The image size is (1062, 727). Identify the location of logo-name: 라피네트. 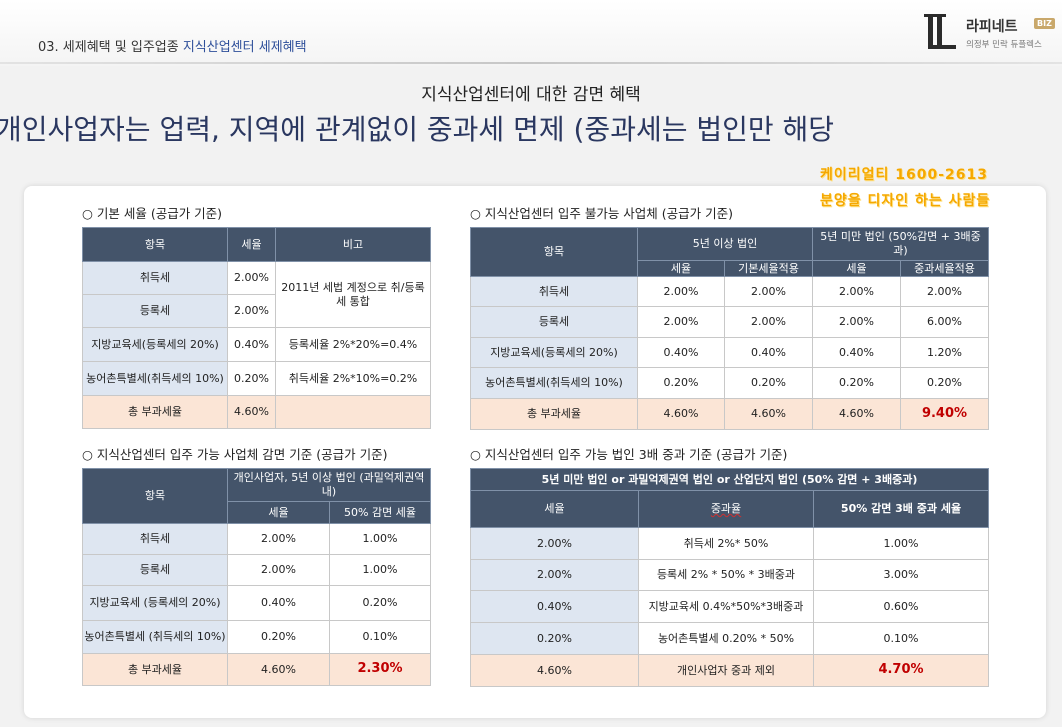
(992, 27).